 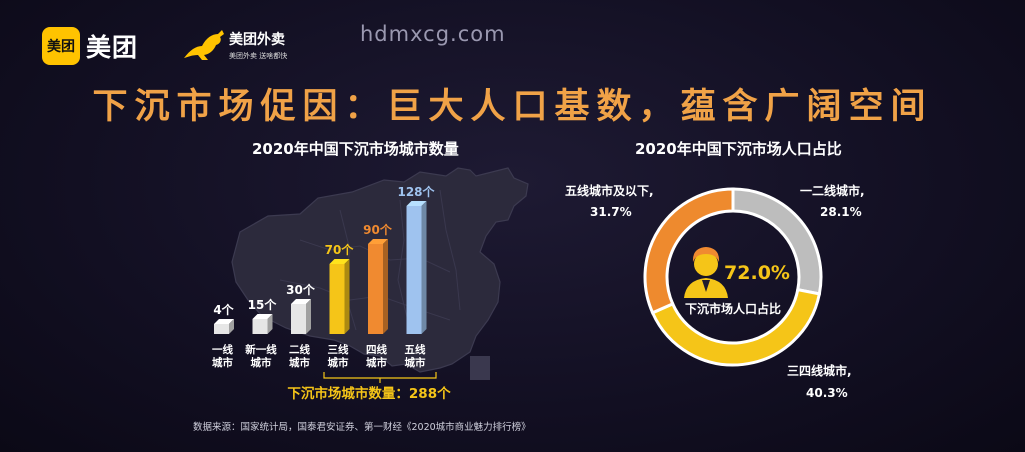 What do you see at coordinates (369, 393) in the screenshot?
I see `lower-tier-total-label: 下沉市场城市数量：288个` at bounding box center [369, 393].